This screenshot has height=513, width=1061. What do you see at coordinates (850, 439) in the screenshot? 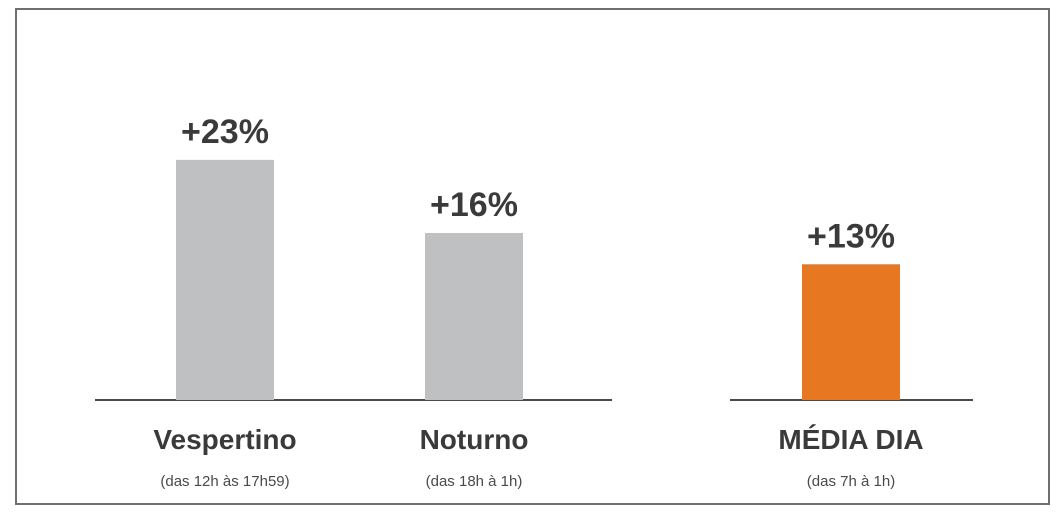
I see `category-label-media-dia: MÉDIA DIA` at bounding box center [850, 439].